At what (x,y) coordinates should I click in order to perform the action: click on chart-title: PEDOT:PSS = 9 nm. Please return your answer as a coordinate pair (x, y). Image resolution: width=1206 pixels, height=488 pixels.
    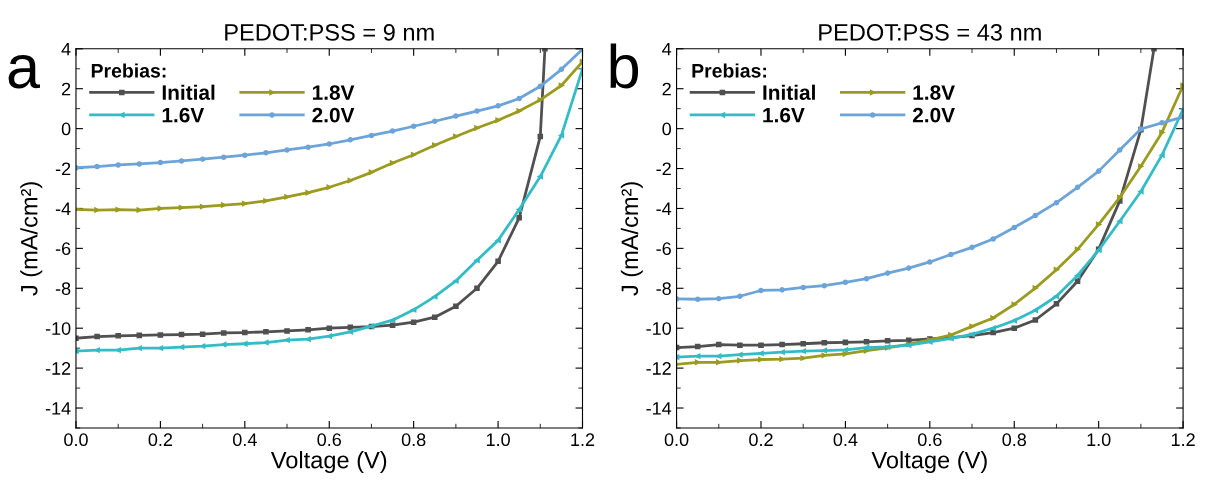
    Looking at the image, I should click on (329, 32).